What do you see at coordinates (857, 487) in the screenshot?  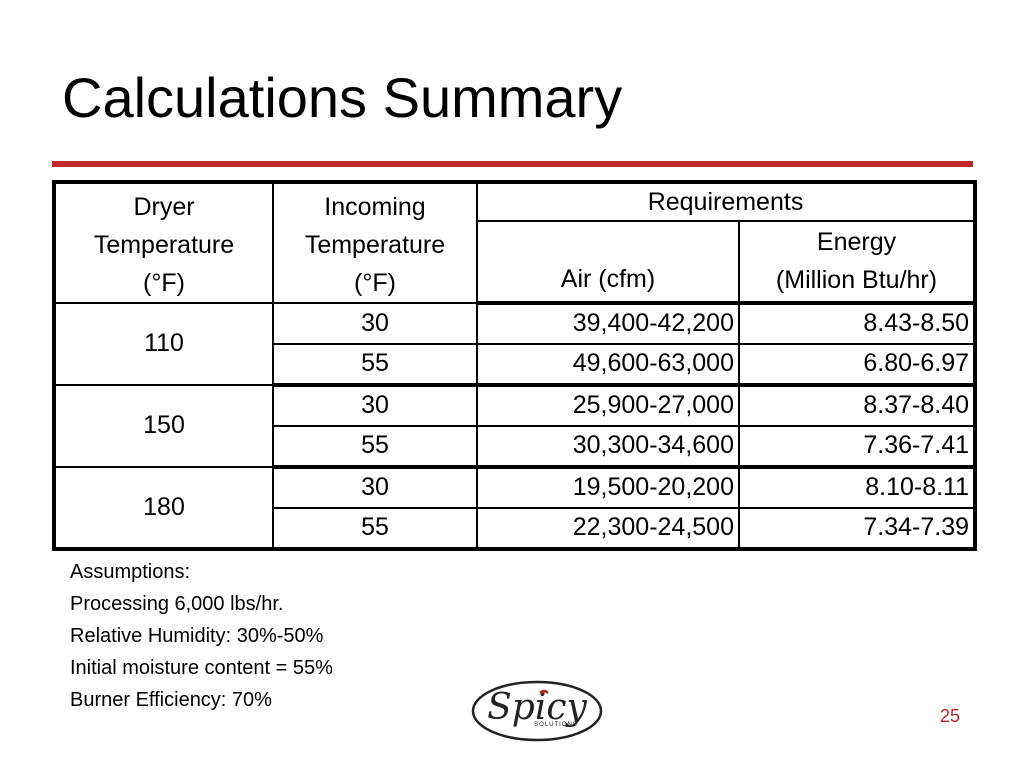 I see `energy-cell: 8.10-8.11` at bounding box center [857, 487].